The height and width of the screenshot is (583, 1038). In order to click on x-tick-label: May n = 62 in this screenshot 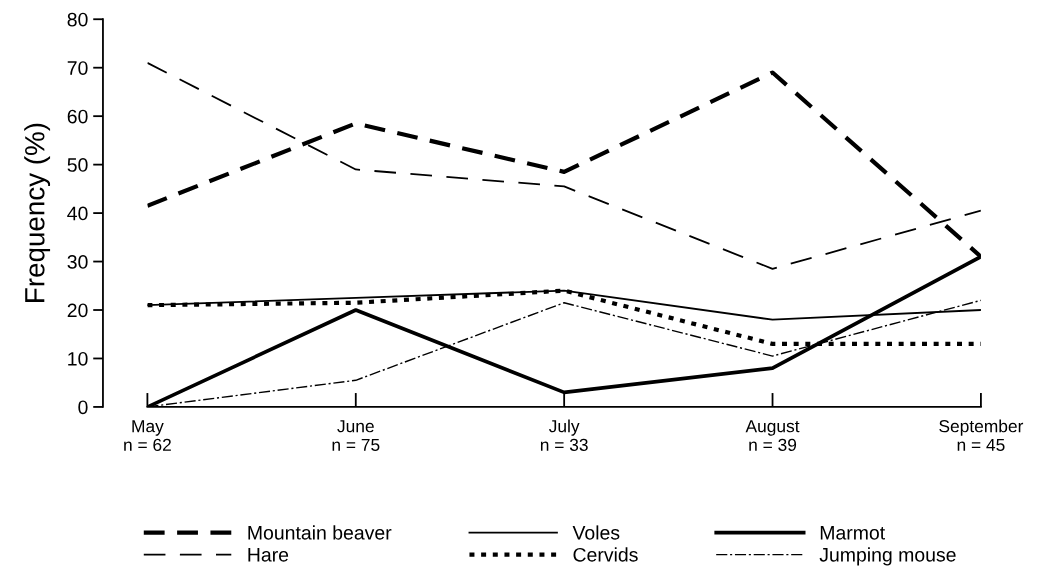, I will do `click(147, 435)`.